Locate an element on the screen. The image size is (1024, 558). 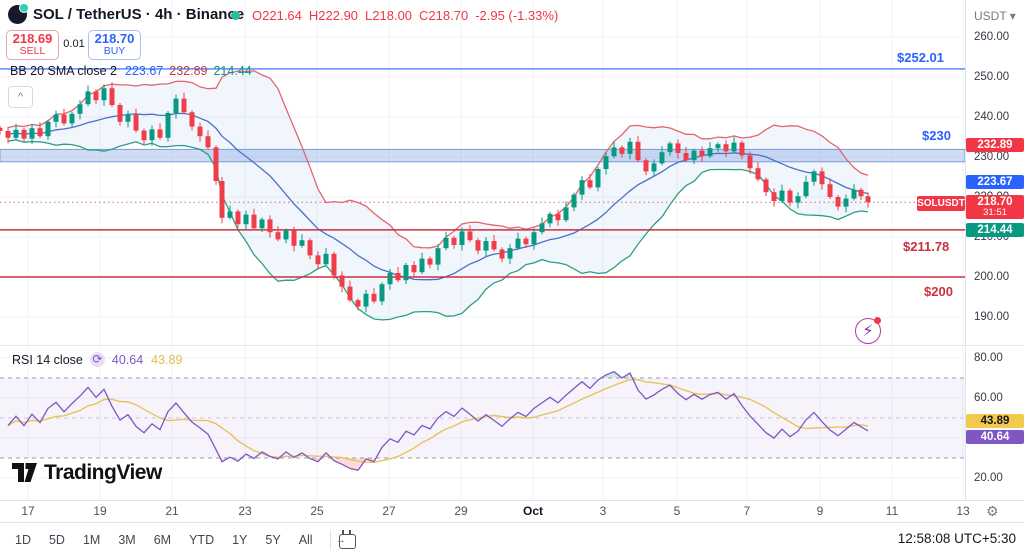
level-label-230: $230 is located at coordinates (936, 135).